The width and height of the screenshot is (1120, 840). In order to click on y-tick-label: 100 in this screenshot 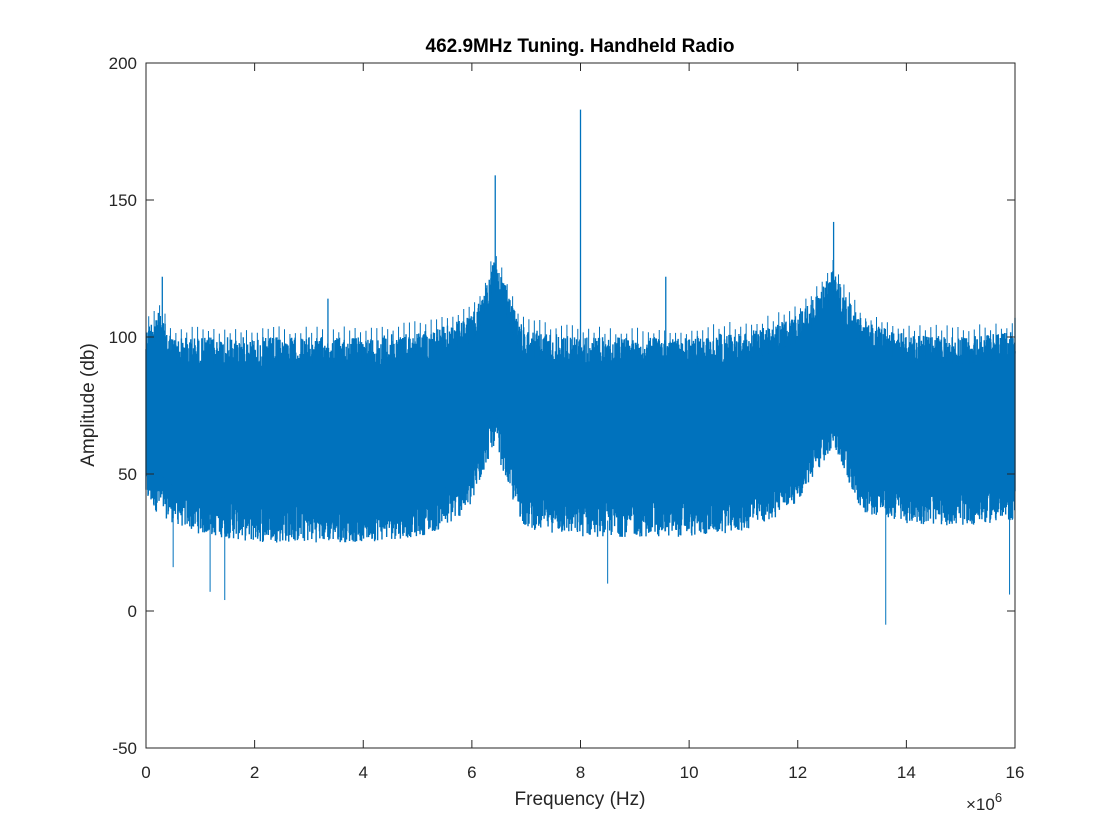, I will do `click(123, 337)`.